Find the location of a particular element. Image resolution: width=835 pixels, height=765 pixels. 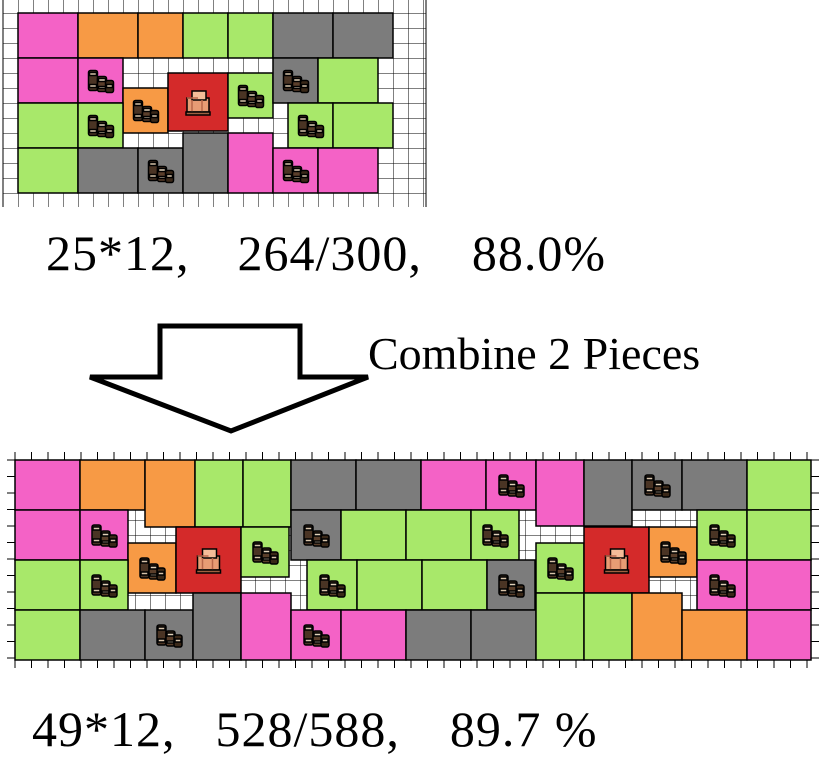

bottom-dimensions: 49*12, is located at coordinates (104, 729).